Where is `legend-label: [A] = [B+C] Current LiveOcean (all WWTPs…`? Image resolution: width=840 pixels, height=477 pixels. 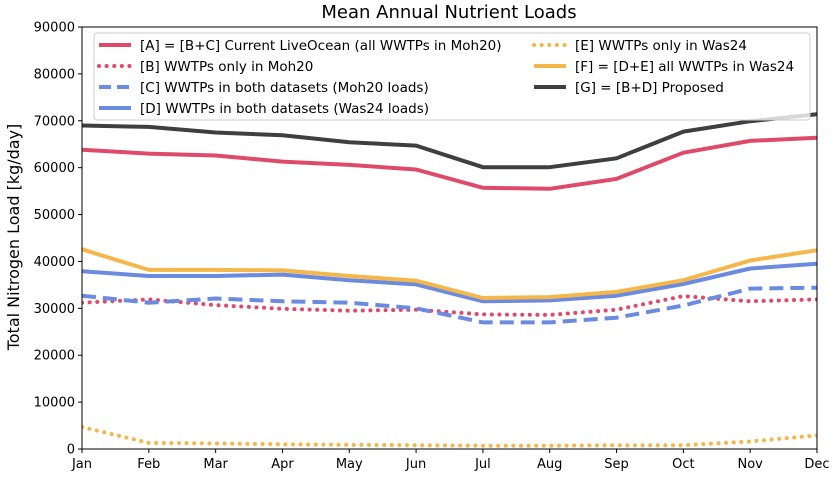
legend-label: [A] = [B+C] Current LiveOcean (all WWTPs… is located at coordinates (321, 46).